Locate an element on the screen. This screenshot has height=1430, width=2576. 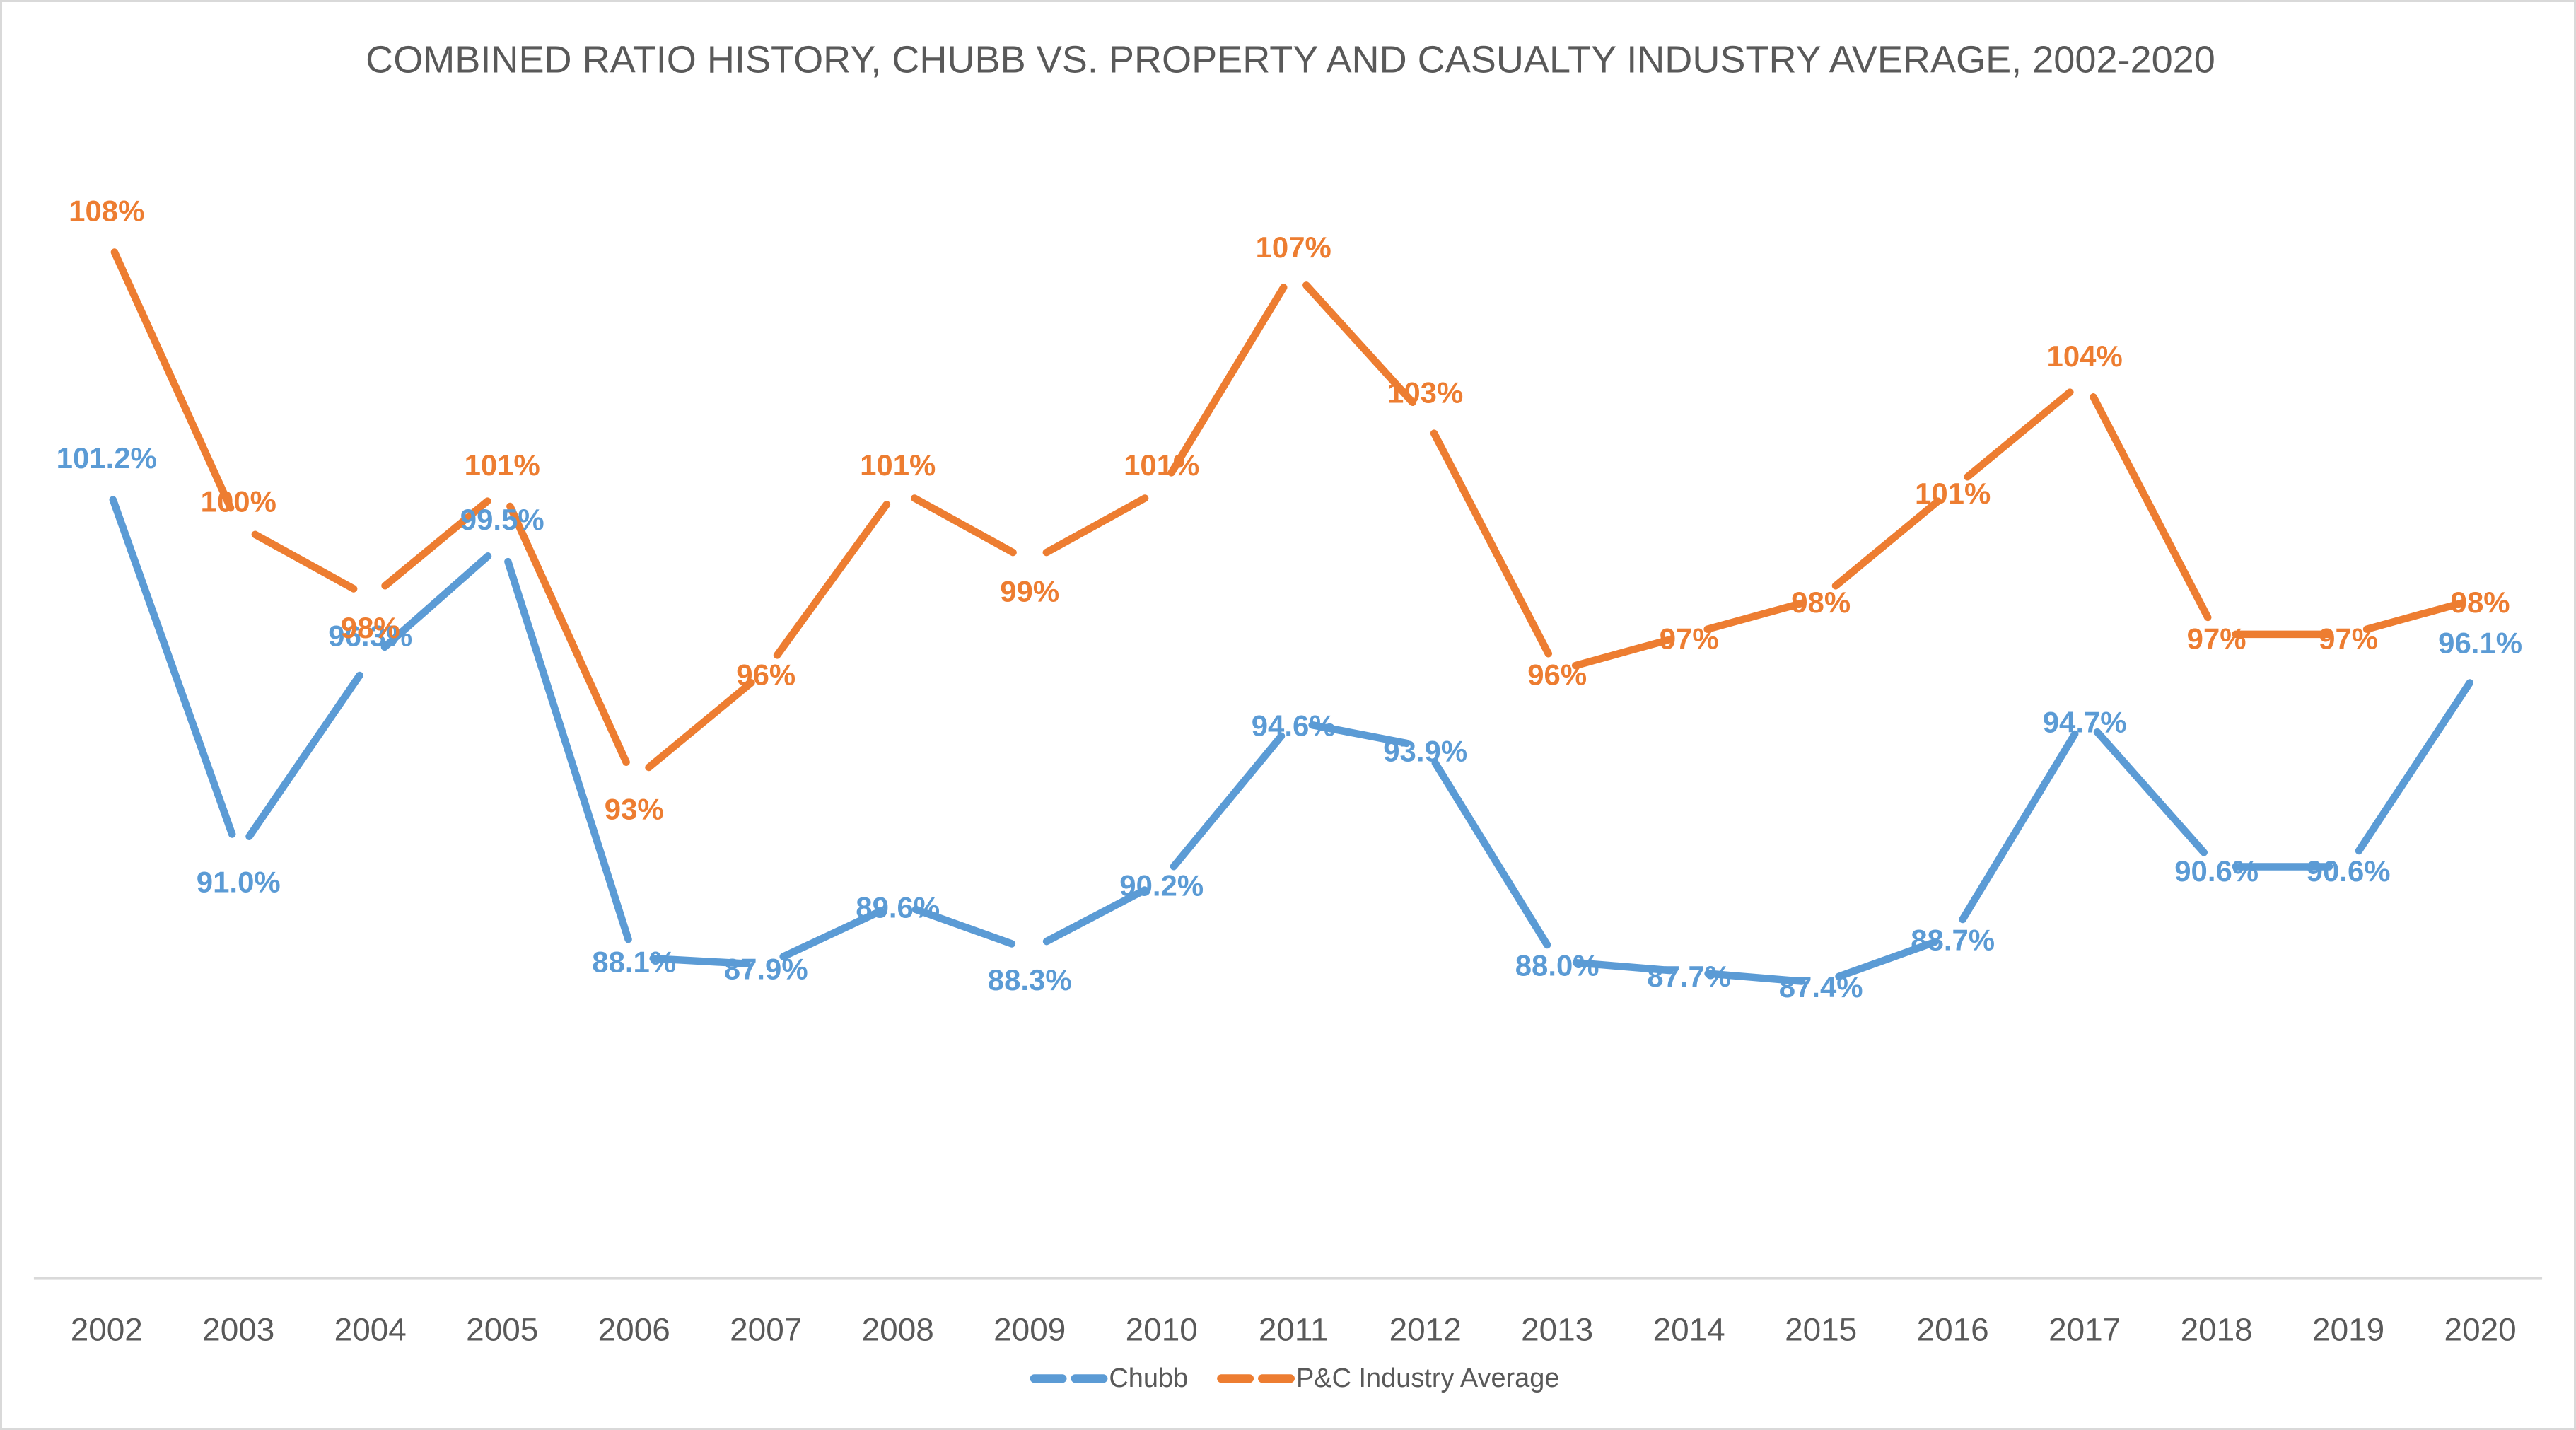
x-tick-label: 2006 is located at coordinates (634, 1328).